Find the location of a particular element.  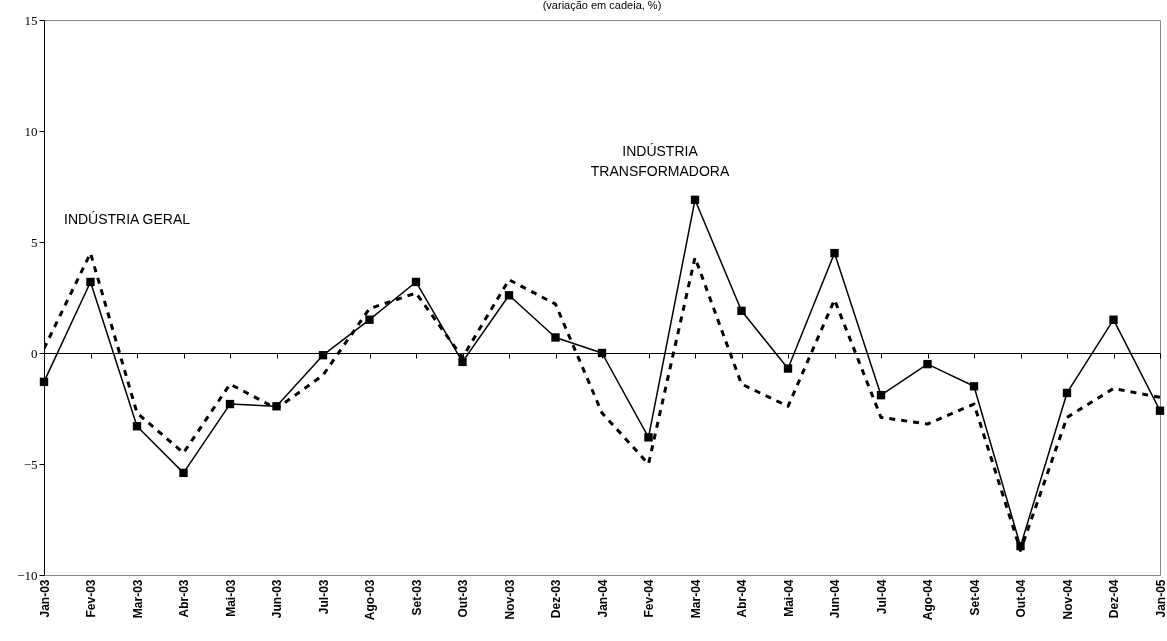

x-tick-label: Dez-03 is located at coordinates (556, 599).